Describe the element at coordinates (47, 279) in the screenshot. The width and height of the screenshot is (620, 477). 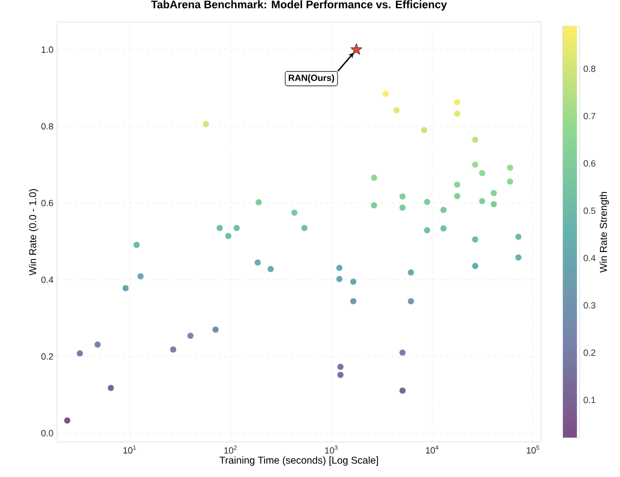
I see `y-tick-label: 0.4` at that location.